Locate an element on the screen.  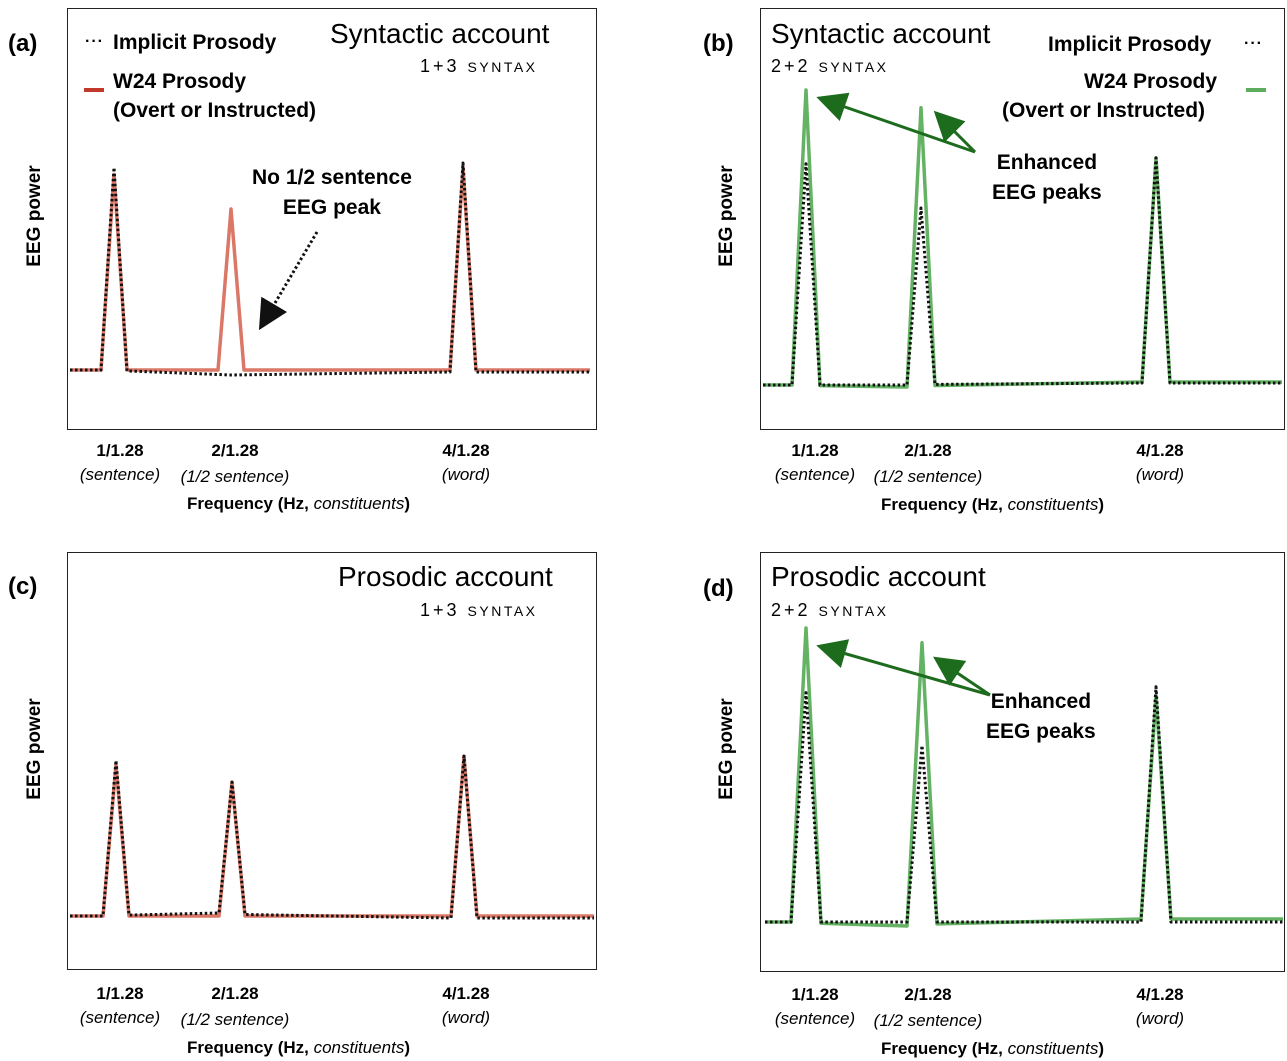
legend-b-w24-sublabel: (Overt or Instructed) is located at coordinates (1104, 110).